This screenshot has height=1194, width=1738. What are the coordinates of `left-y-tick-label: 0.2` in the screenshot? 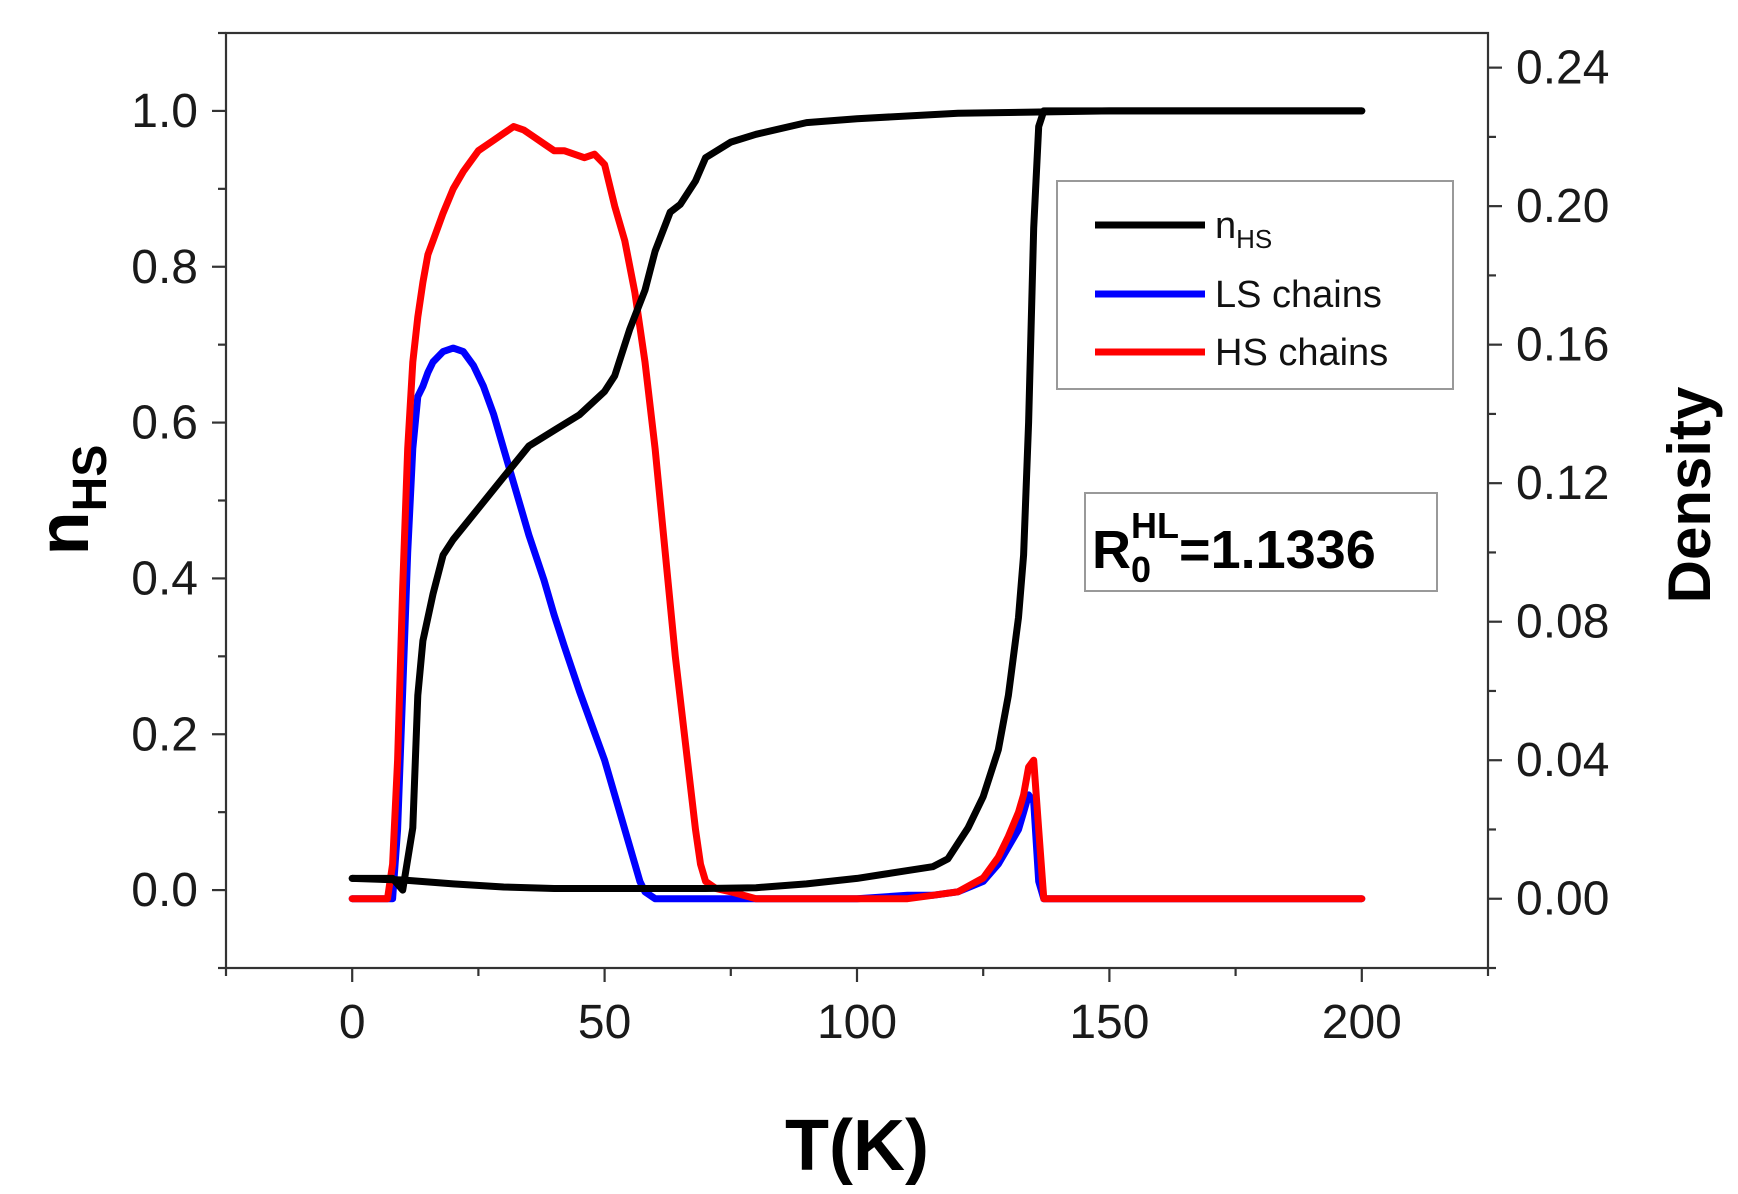 It's located at (164, 734).